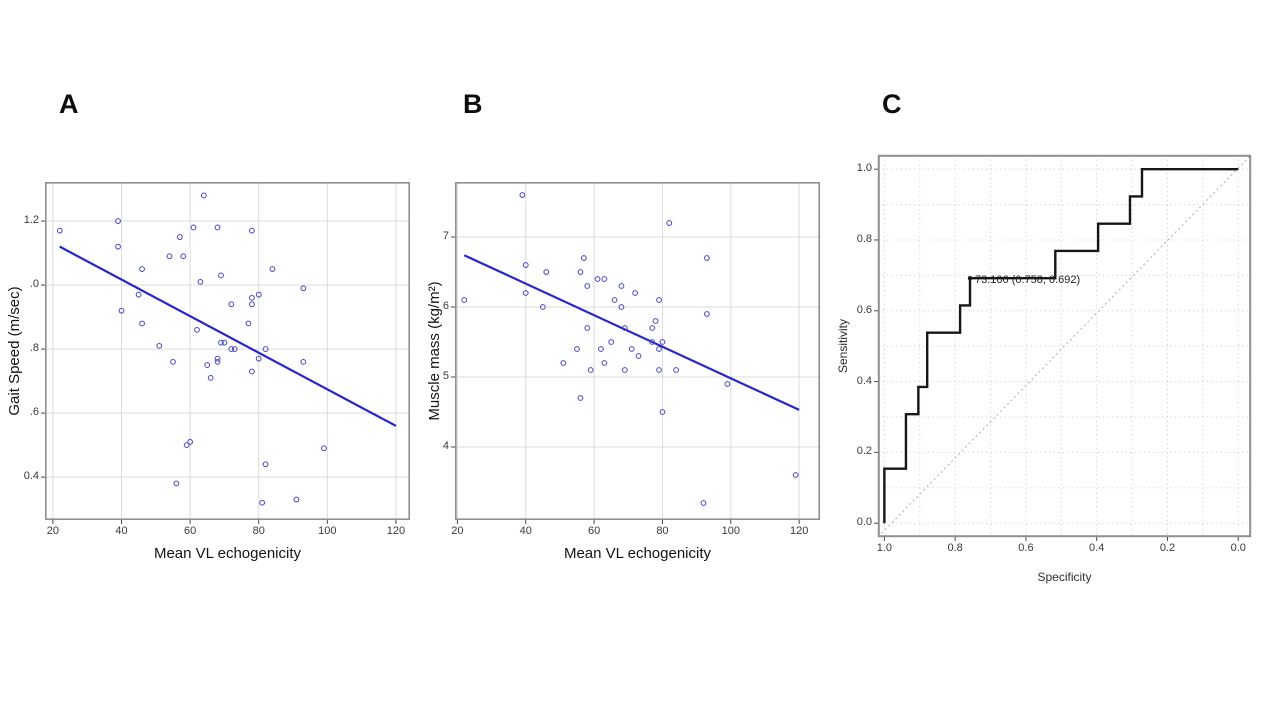 Image resolution: width=1280 pixels, height=720 pixels. What do you see at coordinates (473, 104) in the screenshot?
I see `panel-b-label: B` at bounding box center [473, 104].